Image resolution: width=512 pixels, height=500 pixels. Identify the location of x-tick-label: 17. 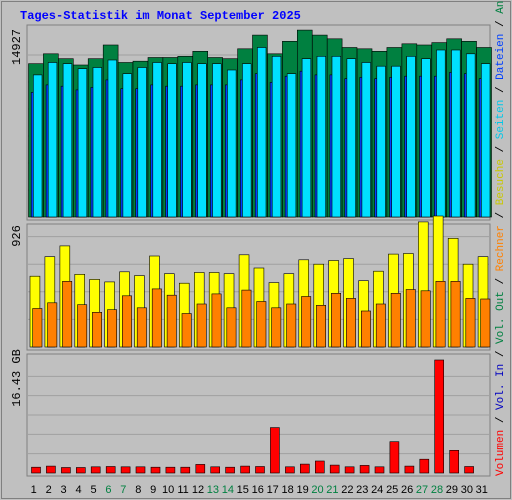
(273, 490).